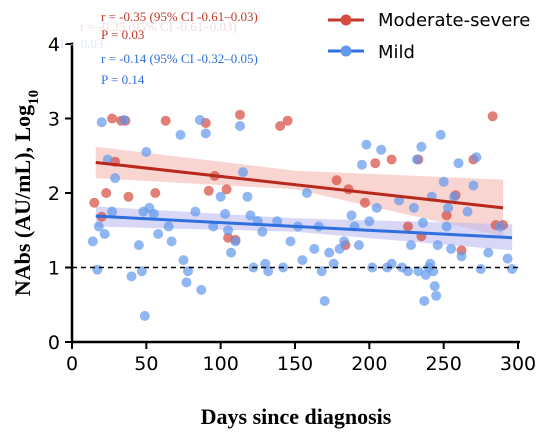 This screenshot has width=550, height=437. What do you see at coordinates (179, 16) in the screenshot?
I see `stat-r-moderate-severe: r = -0.35 (95% CI -0.61–0.03)` at bounding box center [179, 16].